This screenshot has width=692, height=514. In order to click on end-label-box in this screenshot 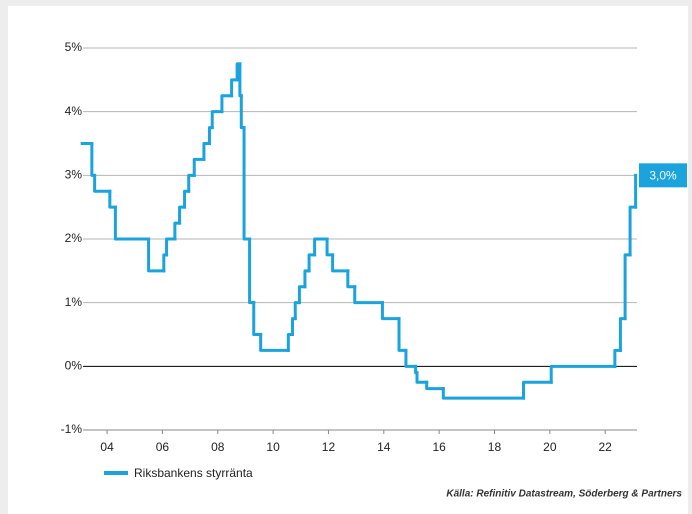, I will do `click(663, 175)`.